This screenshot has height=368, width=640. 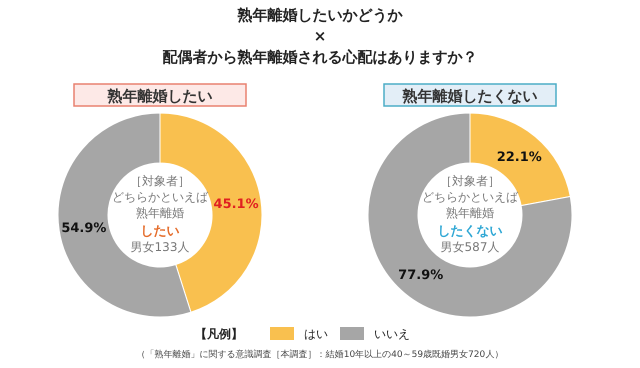 What do you see at coordinates (160, 247) in the screenshot?
I see `text: 男女133人` at bounding box center [160, 247].